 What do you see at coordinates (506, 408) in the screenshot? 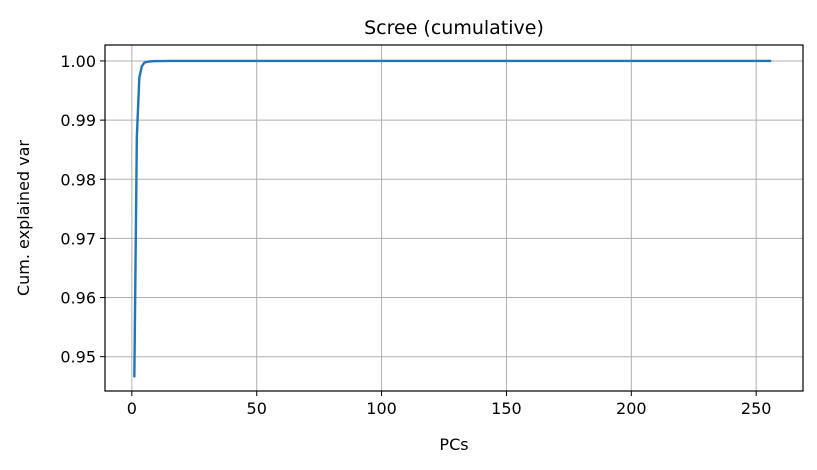
I see `x-tick-label: 150` at bounding box center [506, 408].